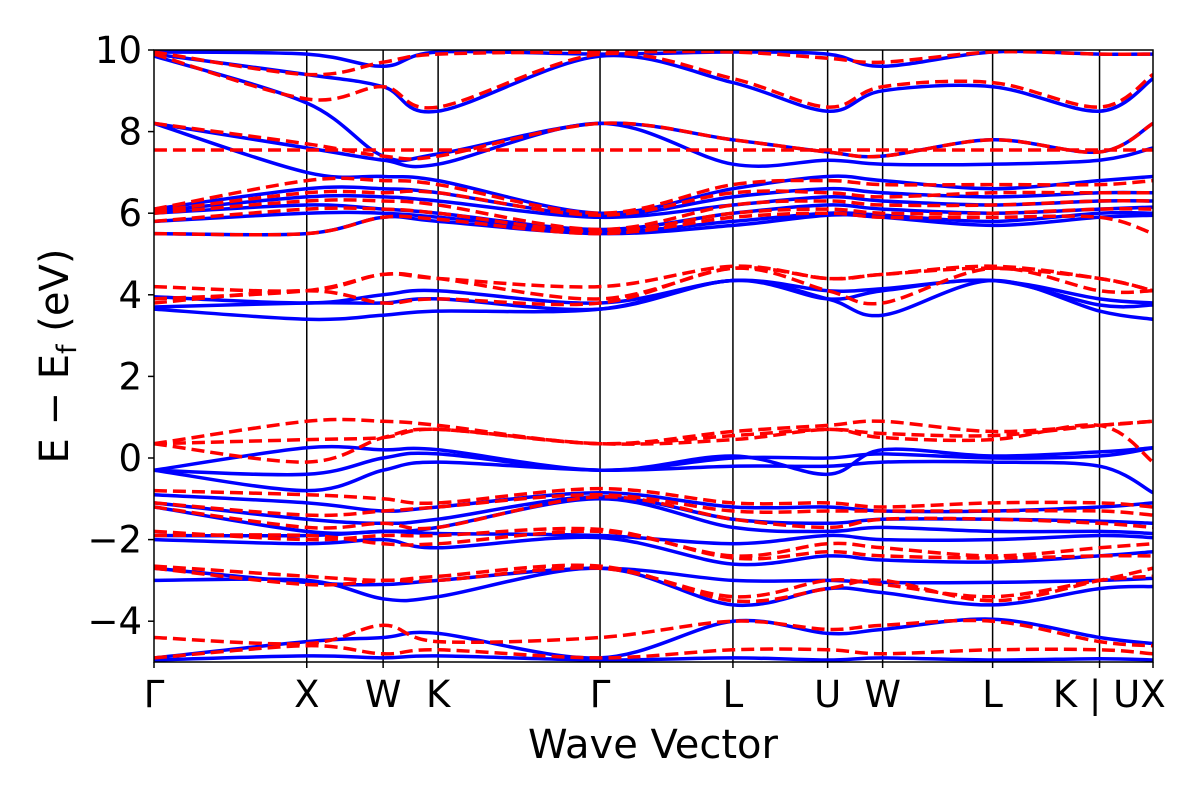 This screenshot has height=800, width=1200. I want to click on y-axis-title-subscript: f, so click(67, 348).